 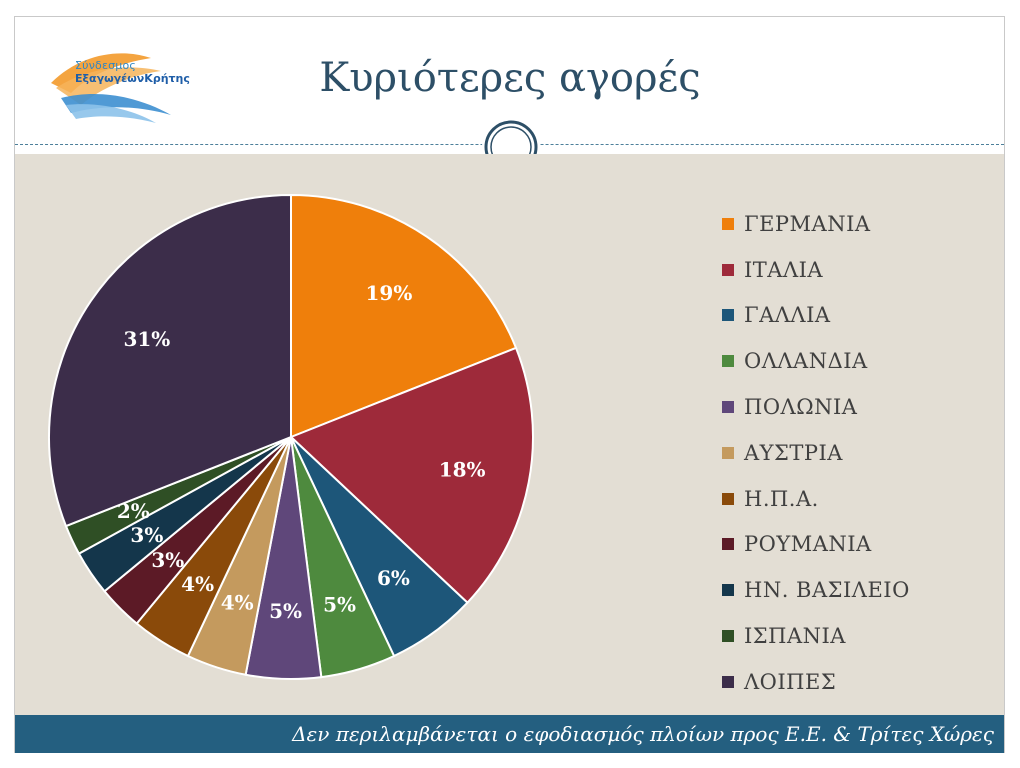 What do you see at coordinates (393, 578) in the screenshot?
I see `pie-data-label-2: 6%` at bounding box center [393, 578].